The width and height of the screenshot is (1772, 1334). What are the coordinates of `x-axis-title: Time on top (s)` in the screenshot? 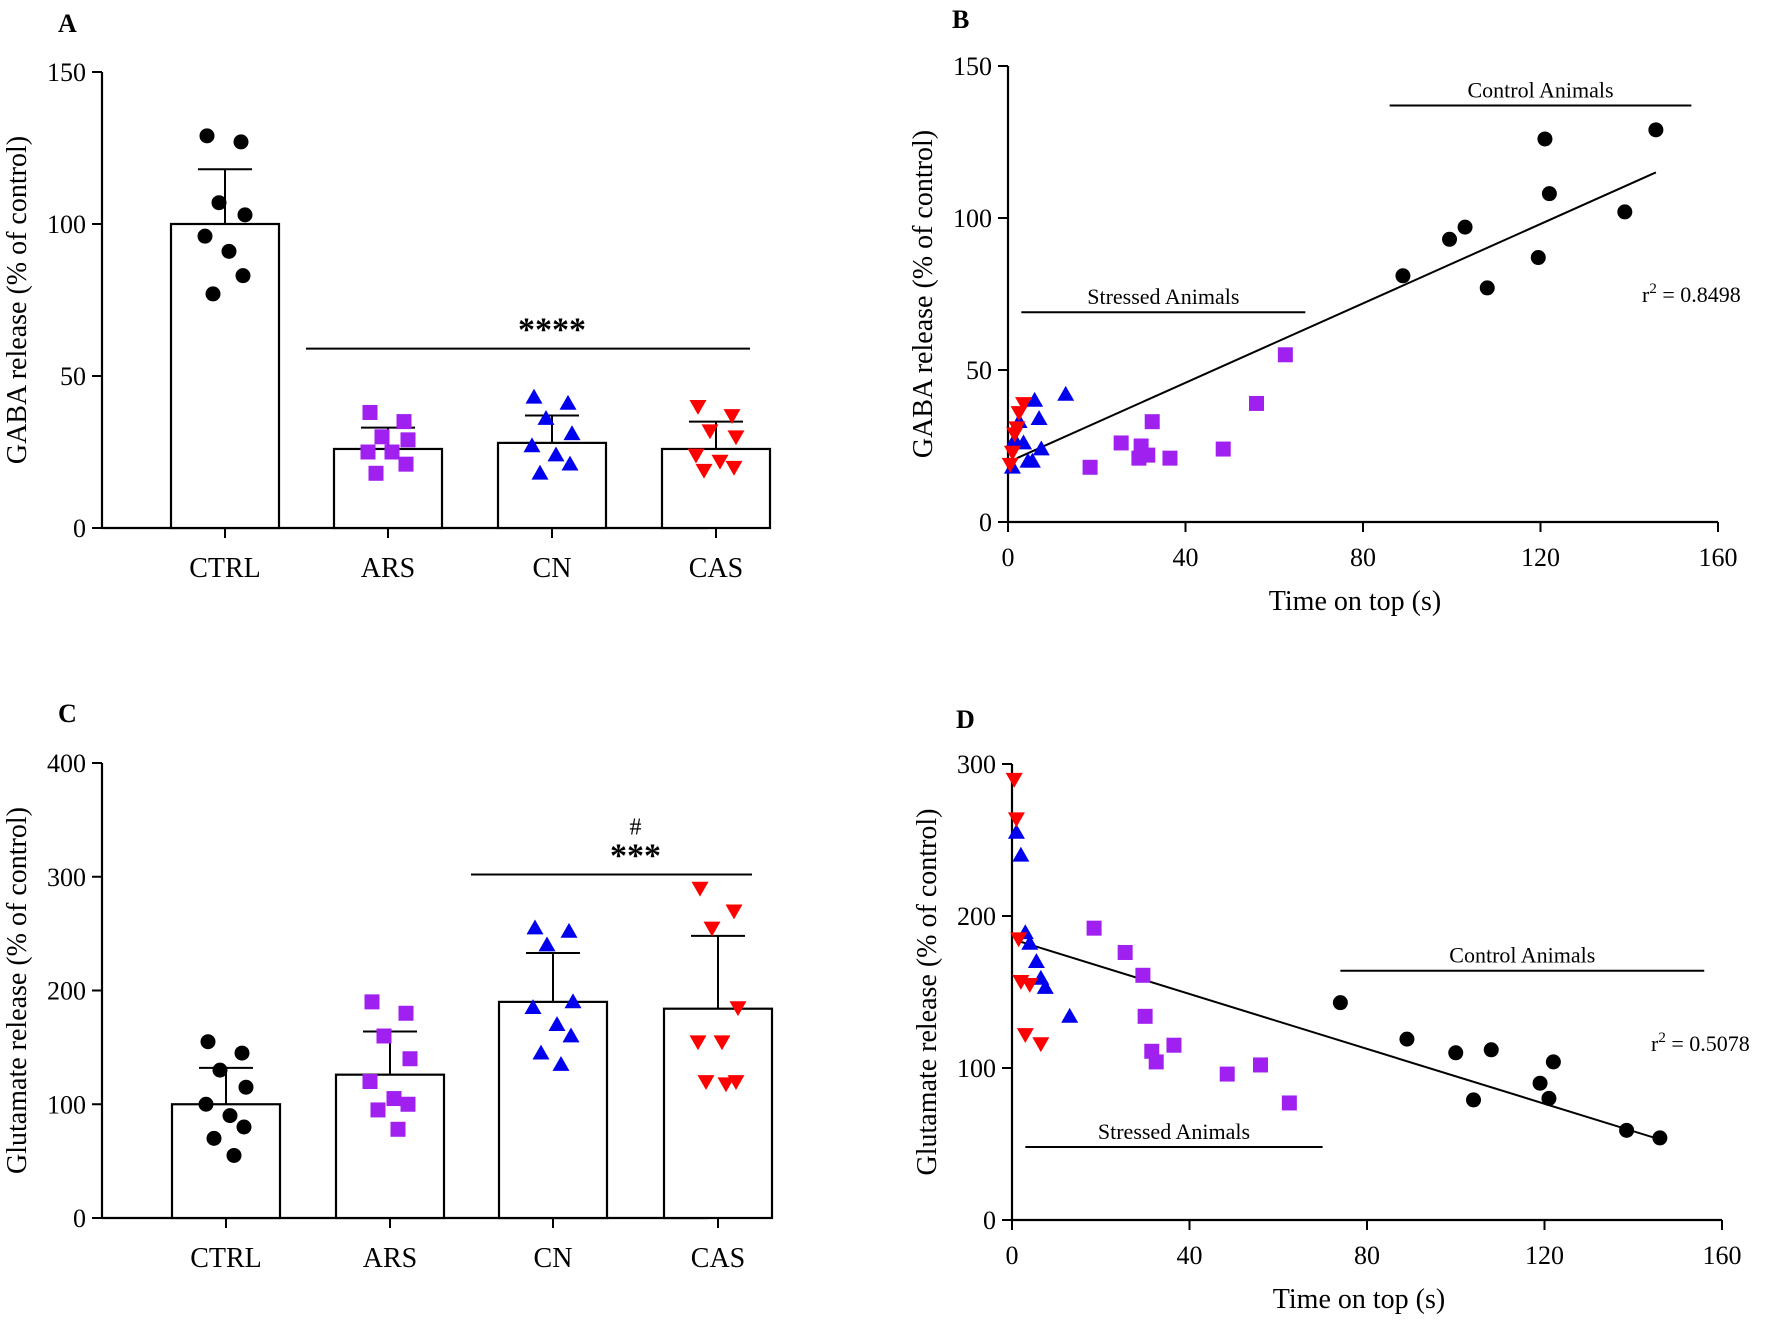 It's located at (1355, 601).